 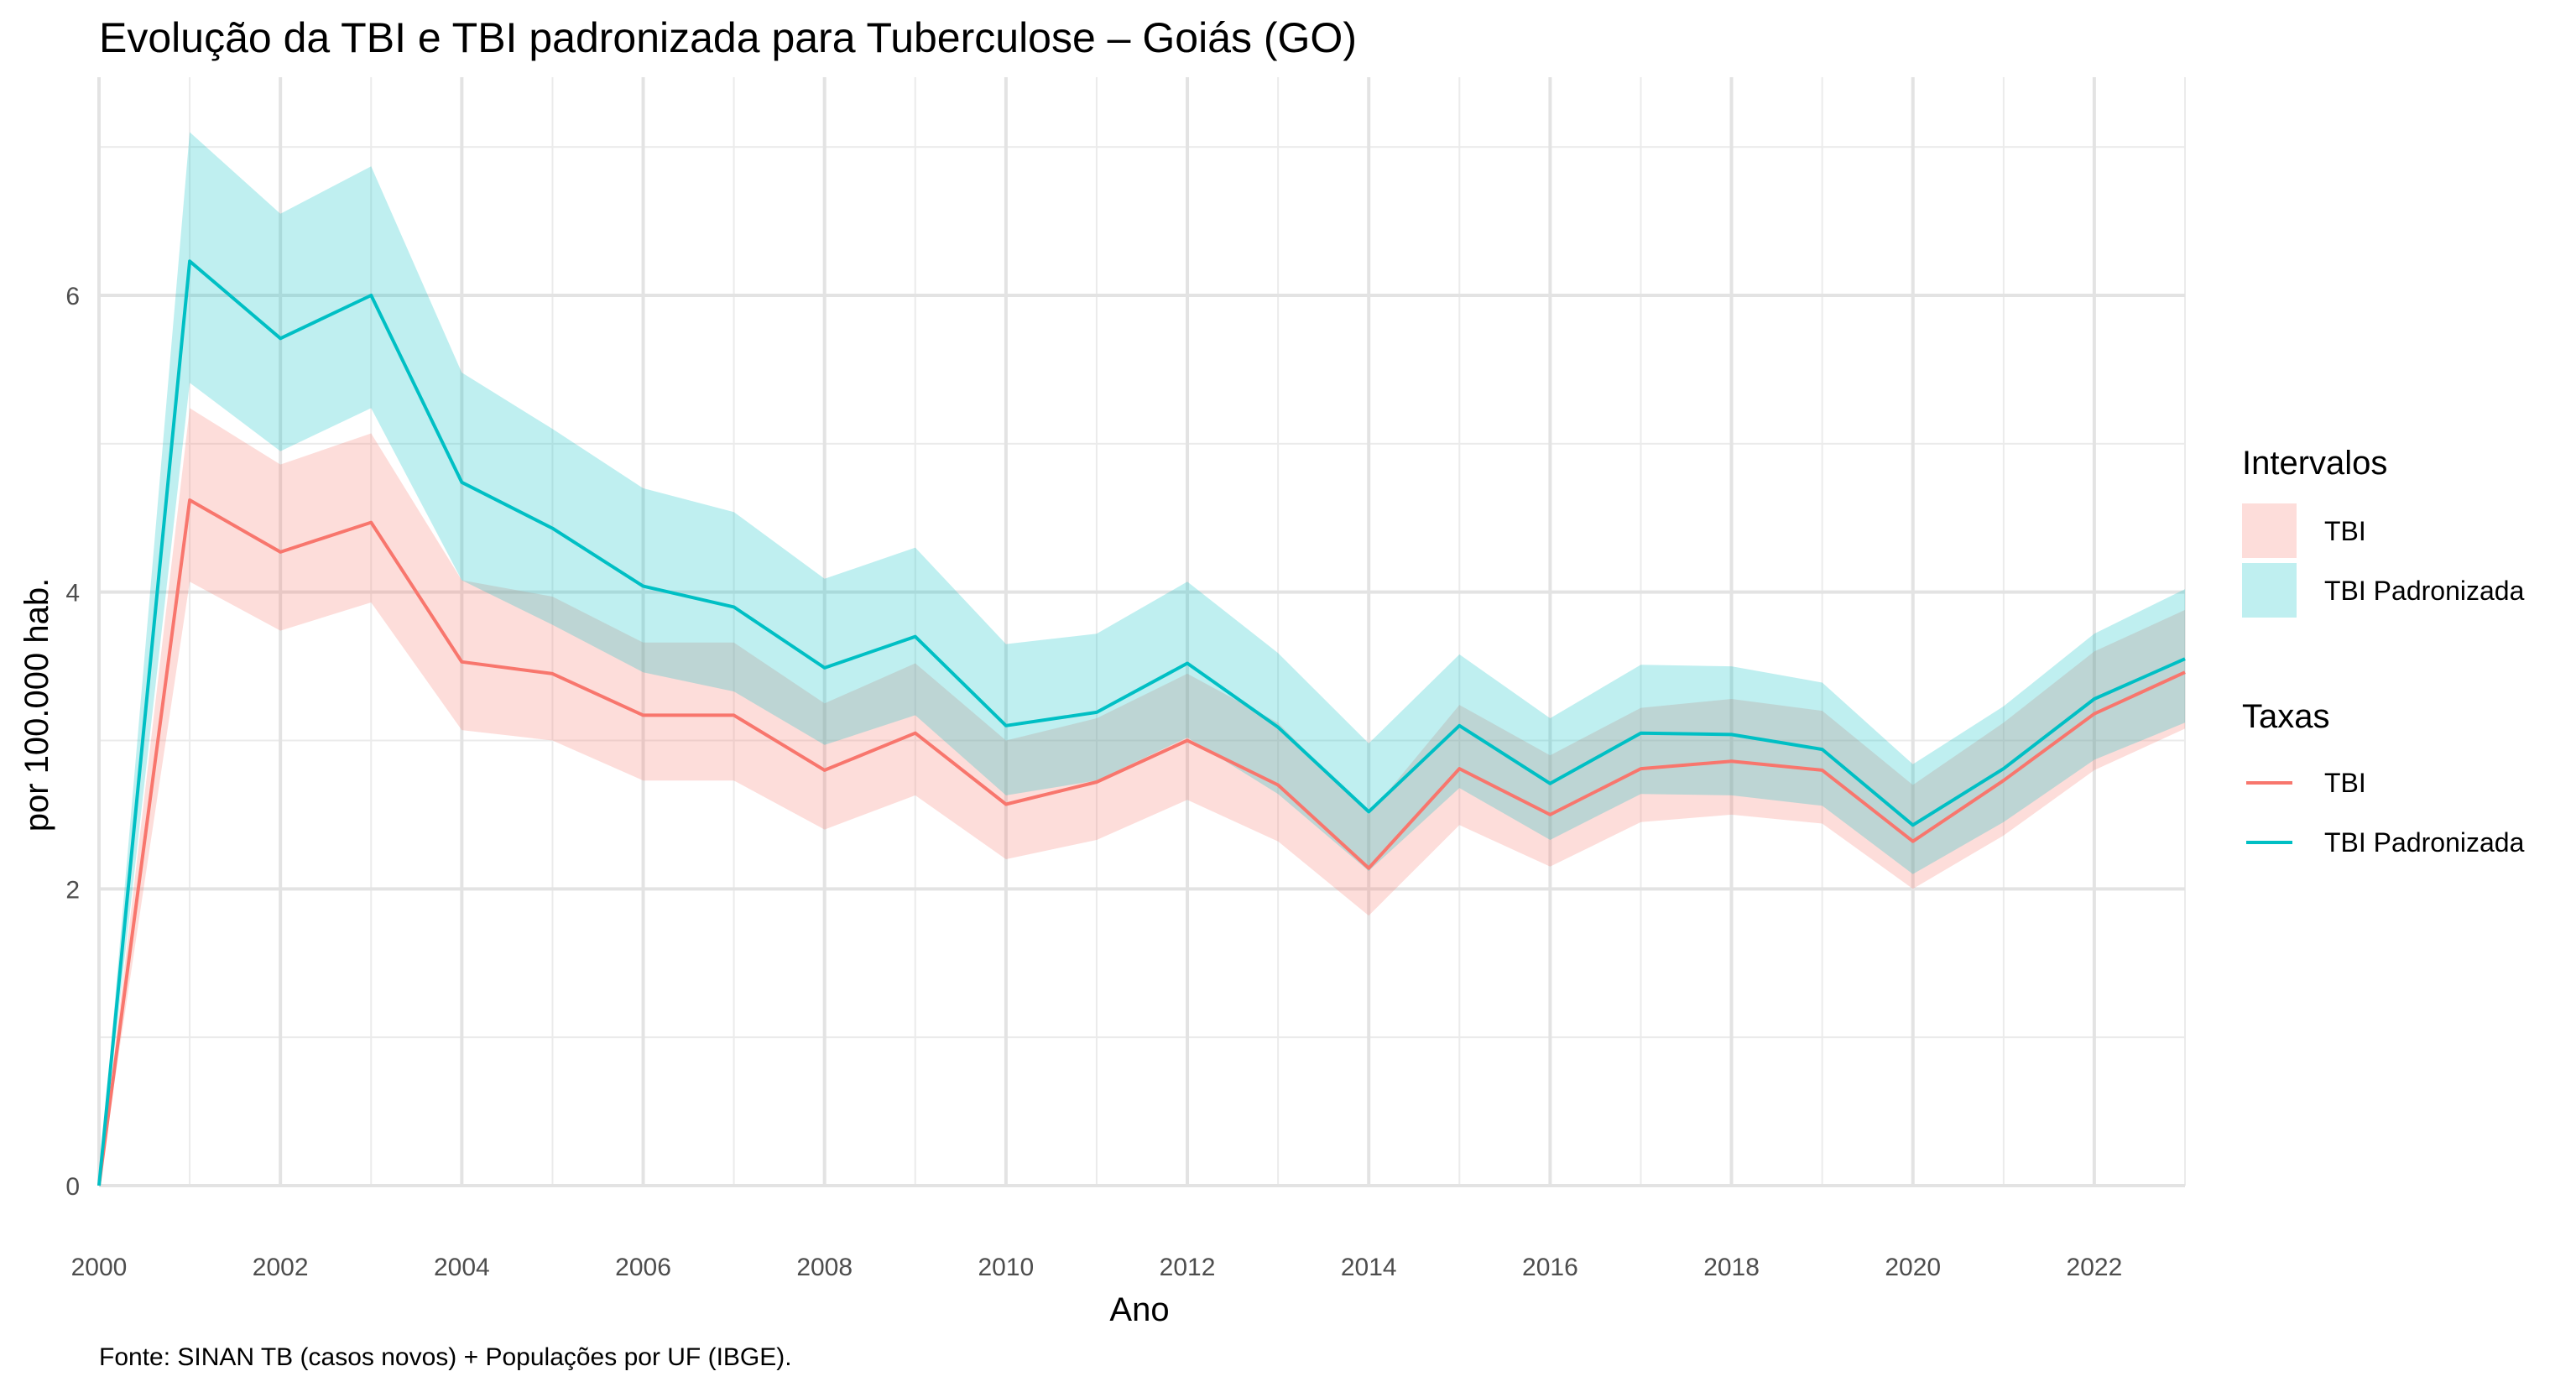 What do you see at coordinates (2095, 1267) in the screenshot?
I see `x-tick-label: 2022` at bounding box center [2095, 1267].